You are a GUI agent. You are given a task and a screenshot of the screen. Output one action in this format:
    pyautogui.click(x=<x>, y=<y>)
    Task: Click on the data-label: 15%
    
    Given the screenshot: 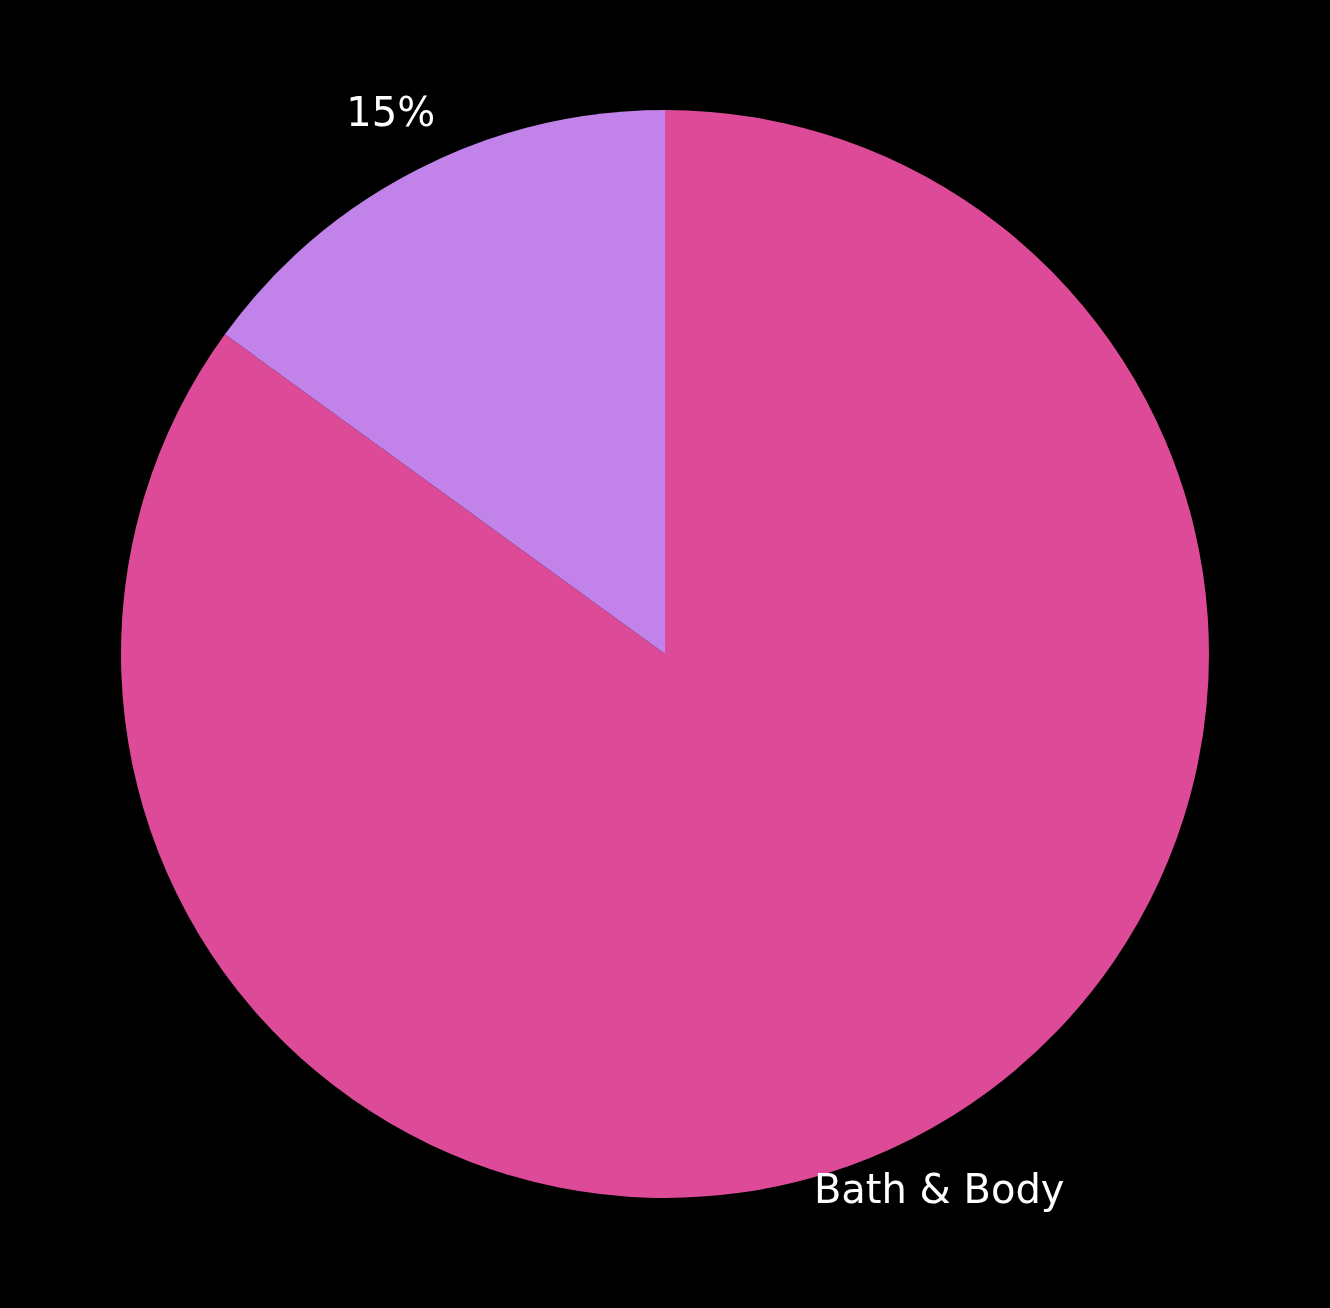 What is the action you would take?
    pyautogui.click(x=391, y=112)
    